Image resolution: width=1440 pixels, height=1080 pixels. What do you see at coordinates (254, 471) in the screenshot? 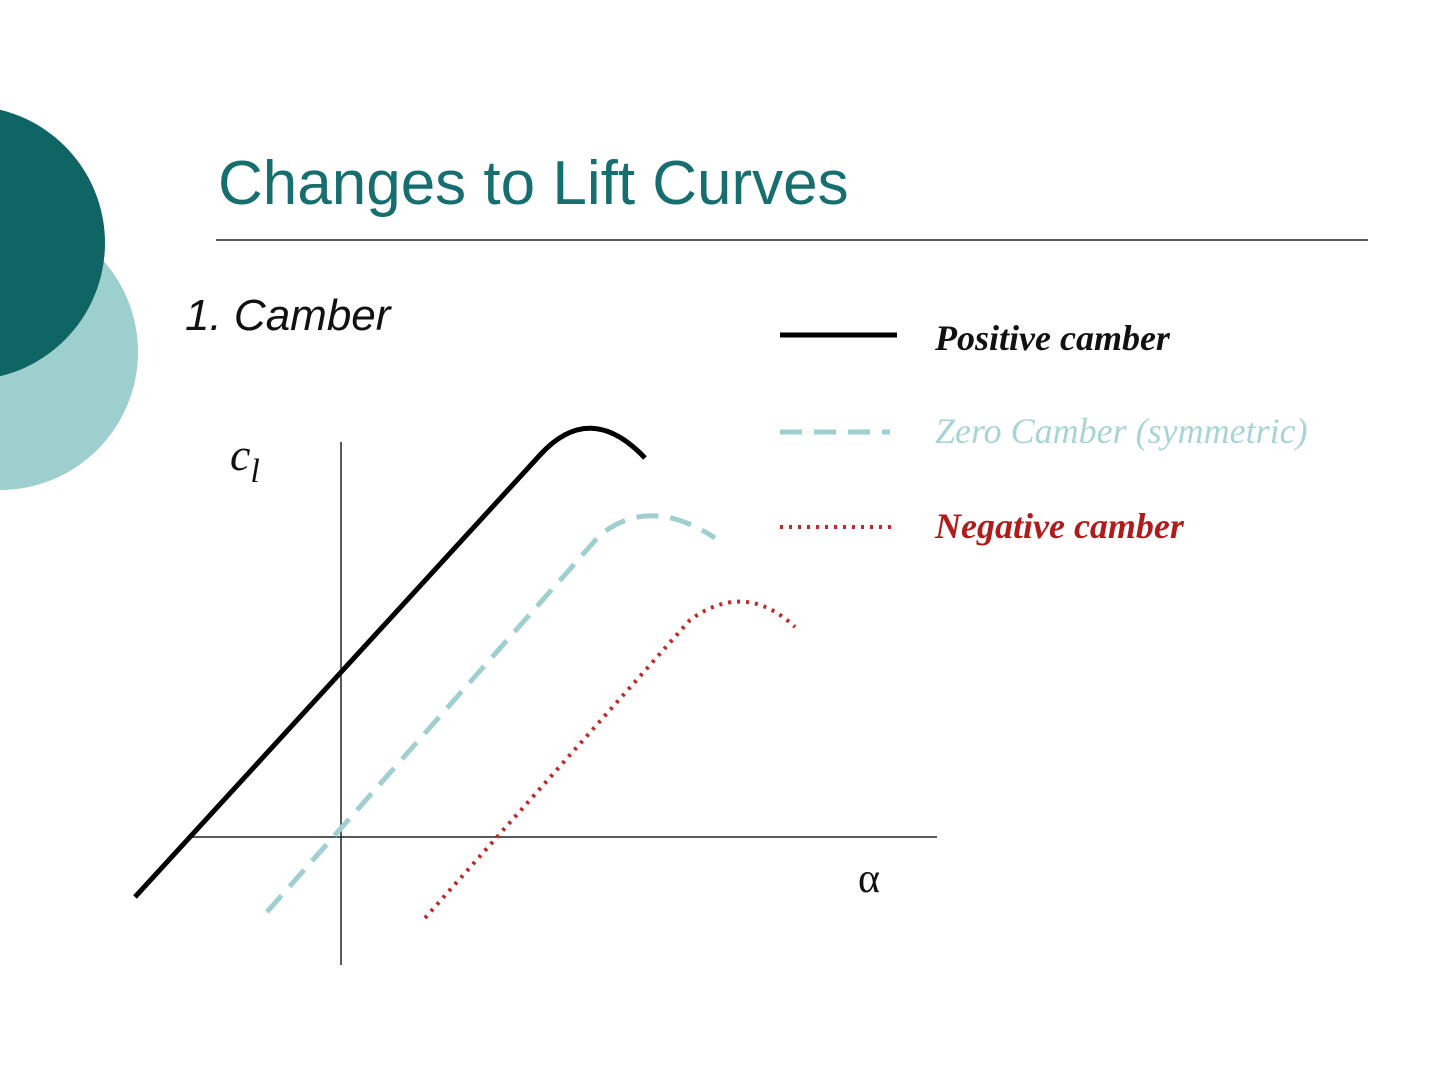
I see `y-label-subscript: l` at bounding box center [254, 471].